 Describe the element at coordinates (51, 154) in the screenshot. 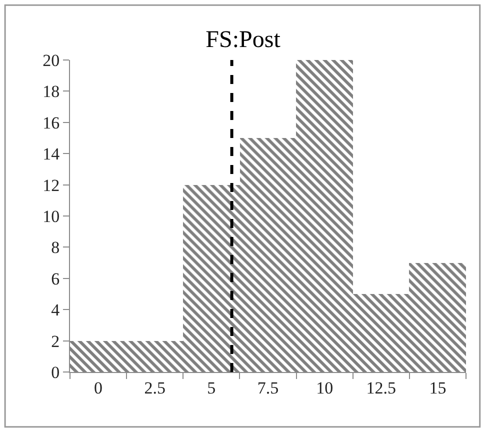

I see `y-tick-label: 14` at that location.